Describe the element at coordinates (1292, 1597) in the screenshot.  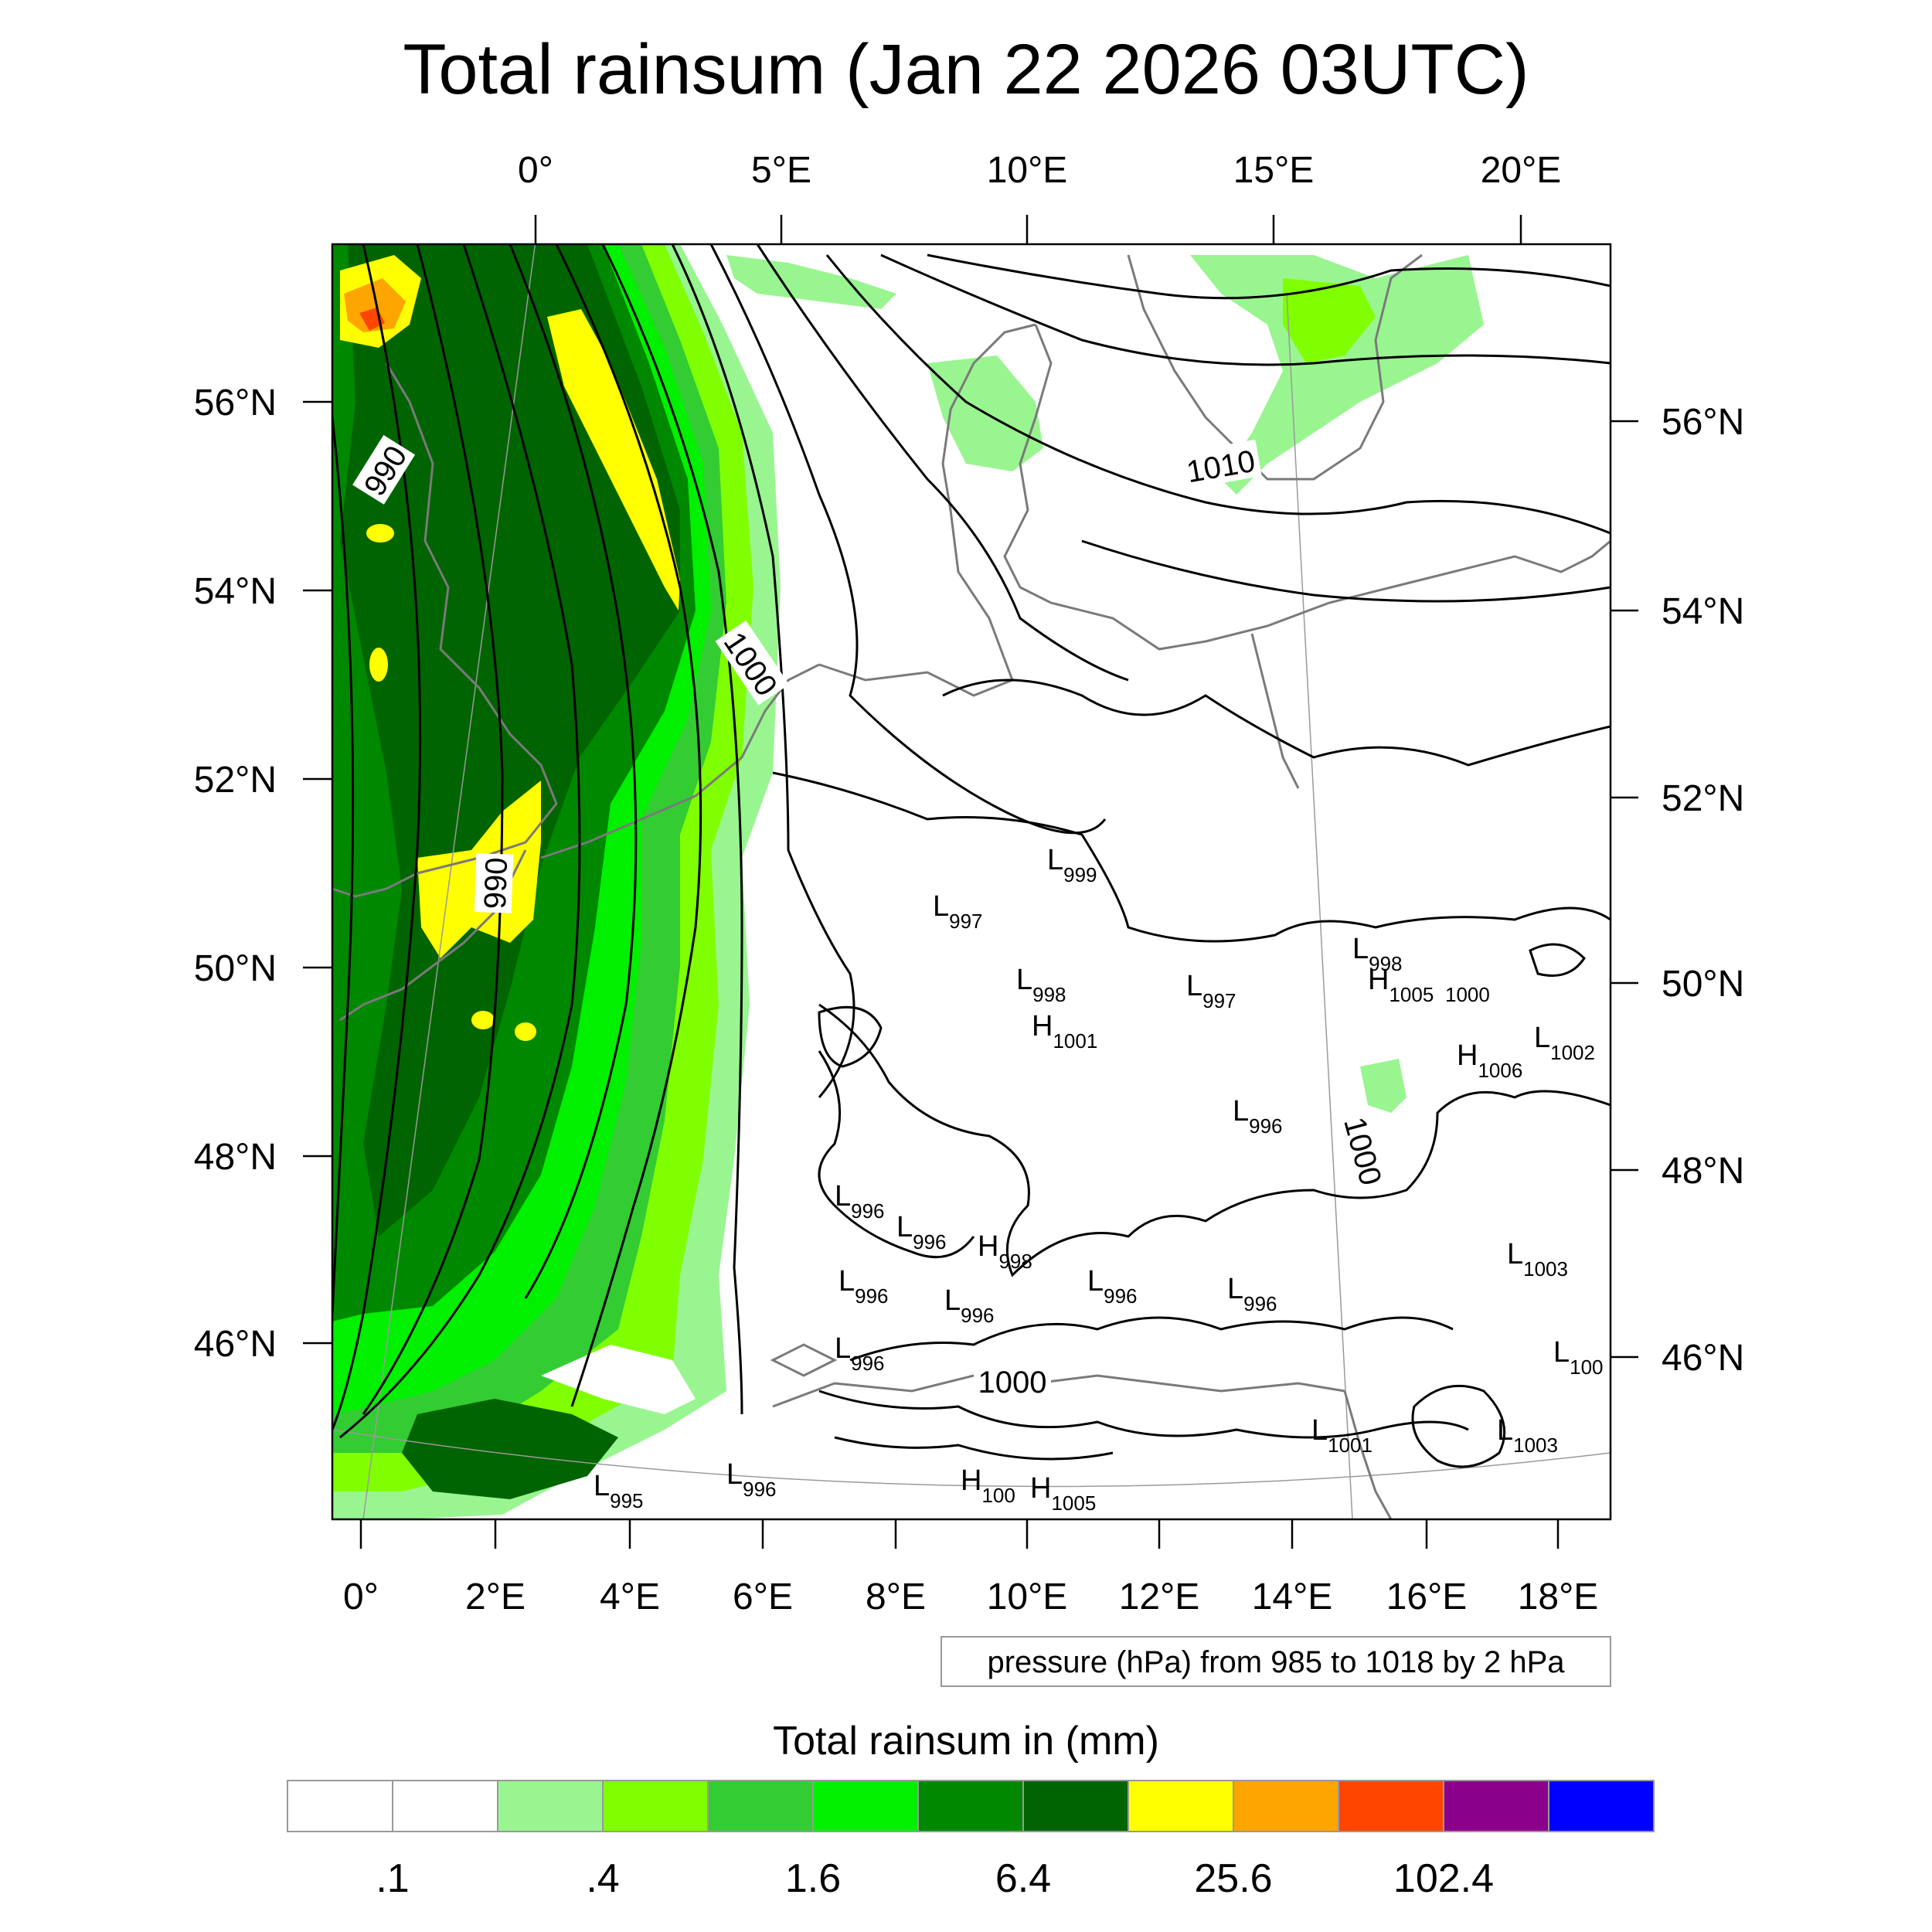
I see `bottom-lon-label-14e: 14°E` at that location.